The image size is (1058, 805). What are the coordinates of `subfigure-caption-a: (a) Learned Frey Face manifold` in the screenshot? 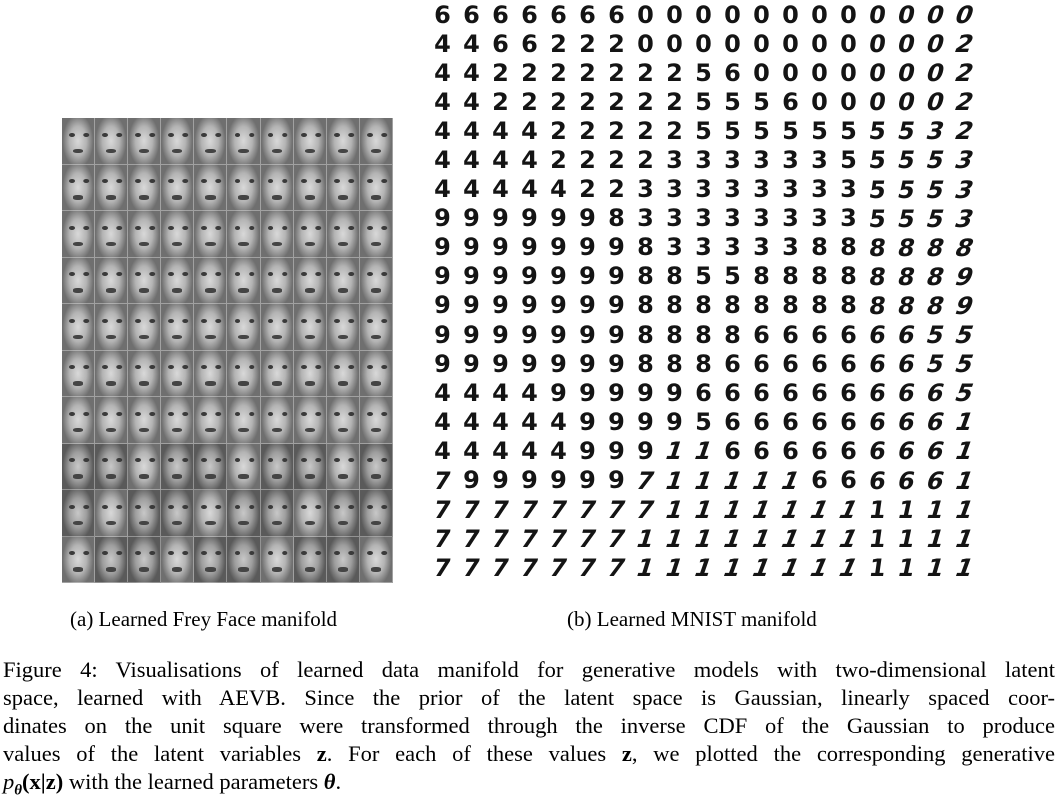 It's located at (204, 619).